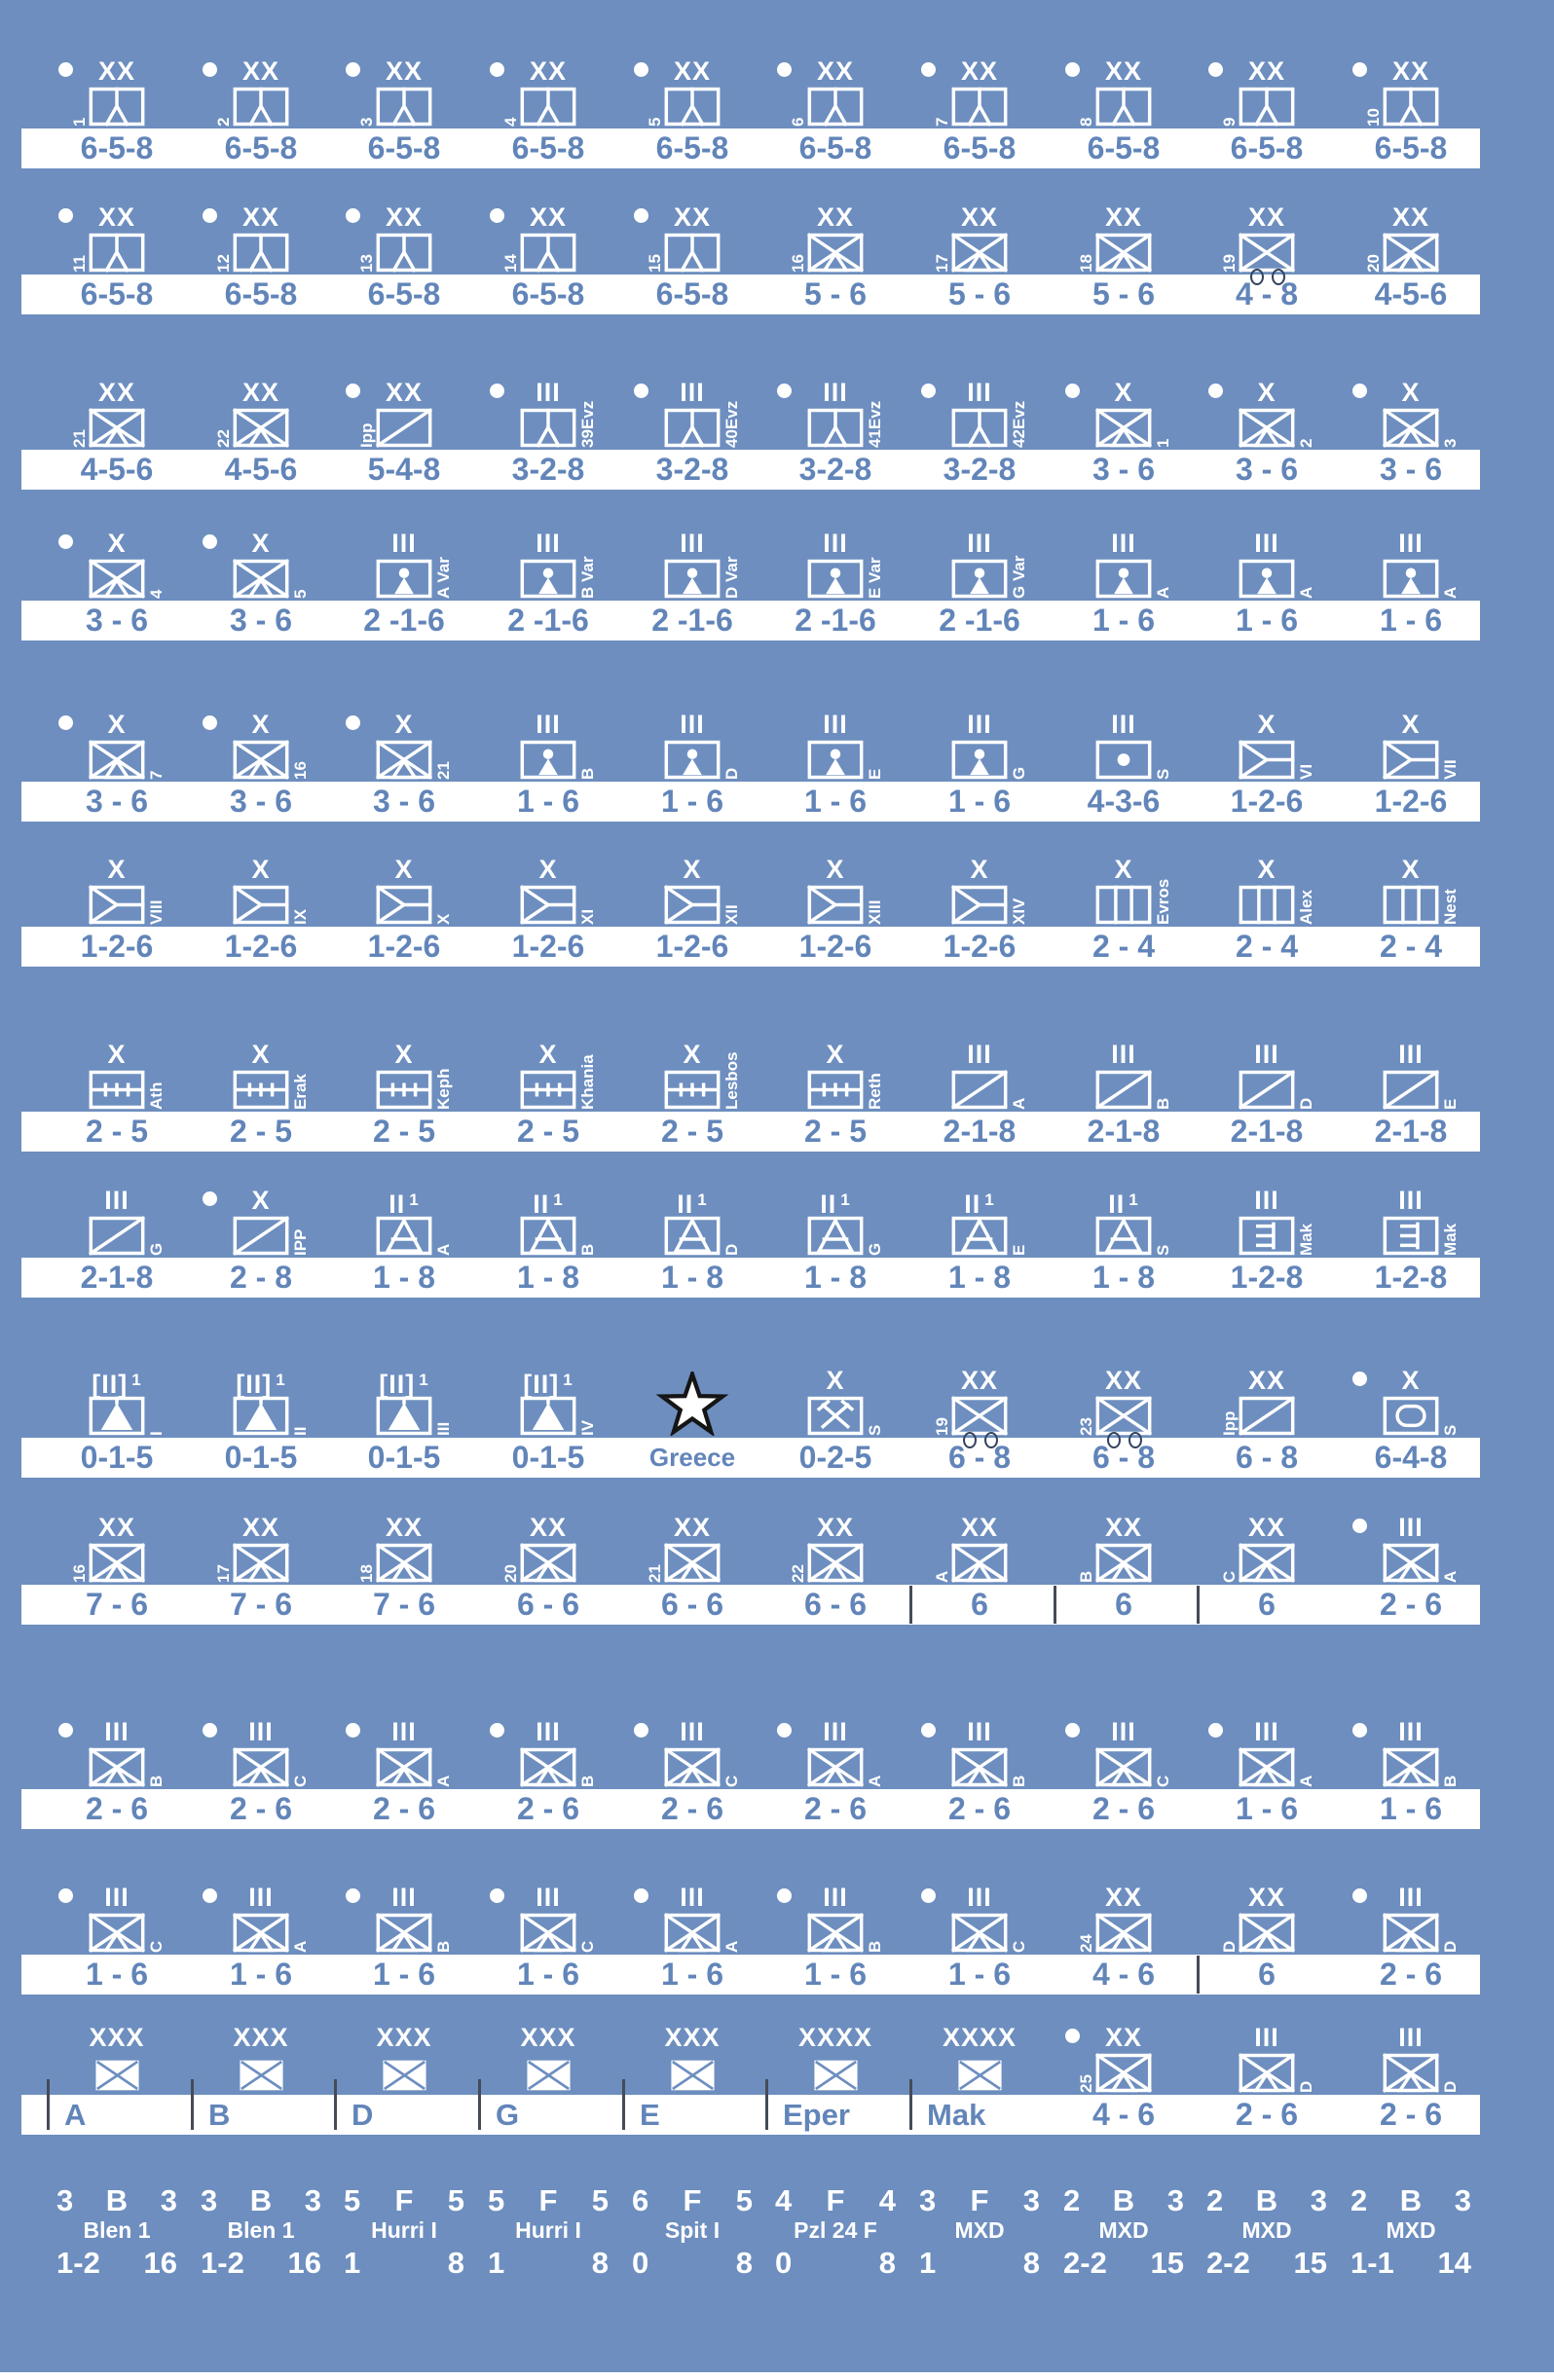 The height and width of the screenshot is (2380, 1554). I want to click on counter: XX 13, so click(404, 240).